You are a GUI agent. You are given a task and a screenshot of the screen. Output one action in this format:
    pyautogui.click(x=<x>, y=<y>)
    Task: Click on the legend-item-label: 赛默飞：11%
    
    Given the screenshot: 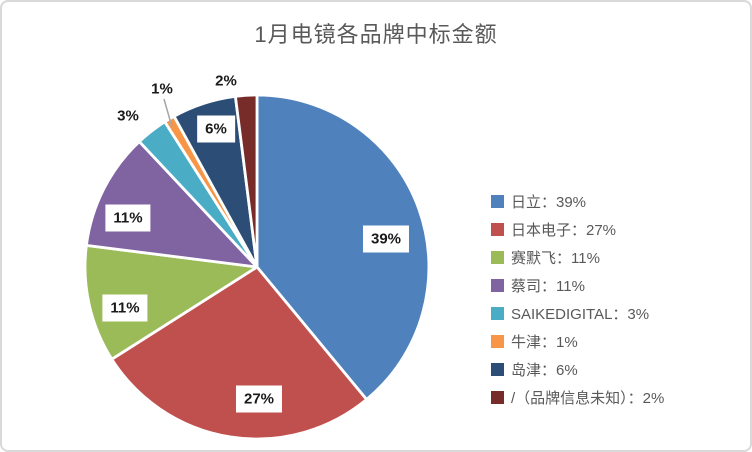 What is the action you would take?
    pyautogui.click(x=555, y=258)
    